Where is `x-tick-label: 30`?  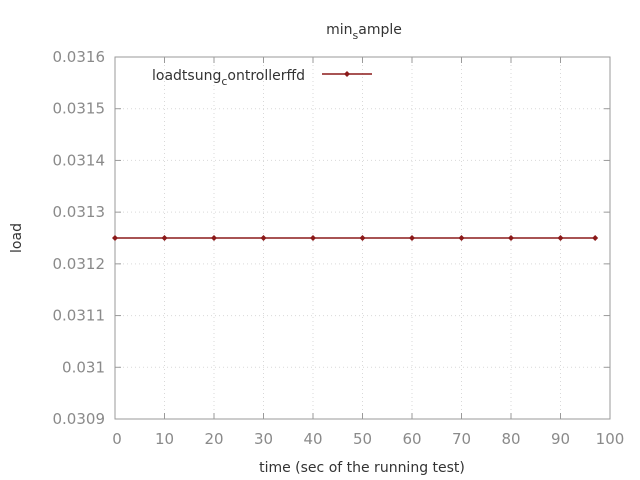 x-tick-label: 30 is located at coordinates (263, 439).